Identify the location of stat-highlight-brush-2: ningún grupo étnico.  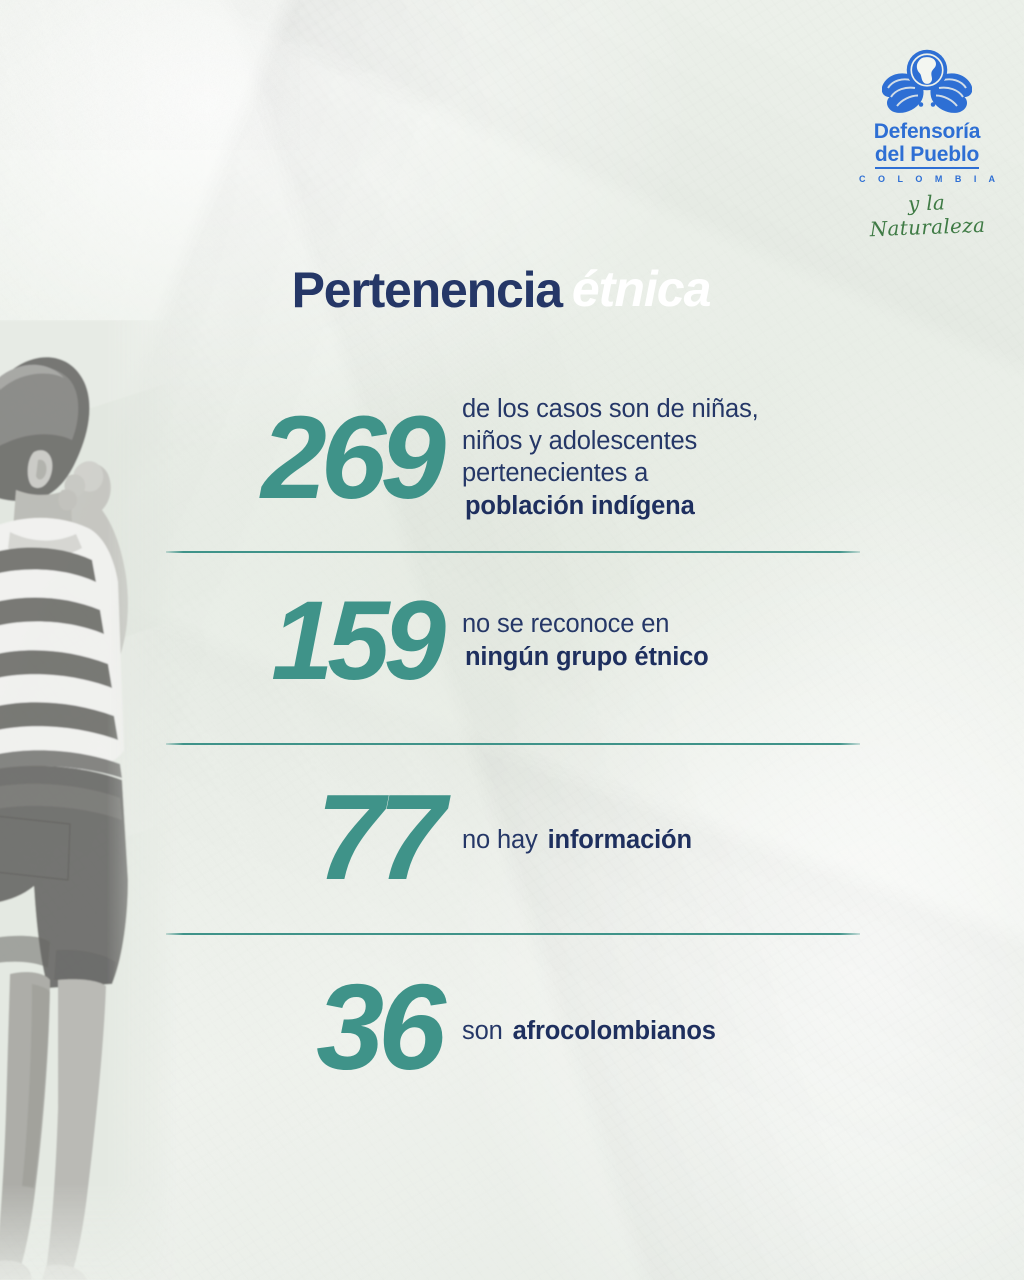
(589, 657).